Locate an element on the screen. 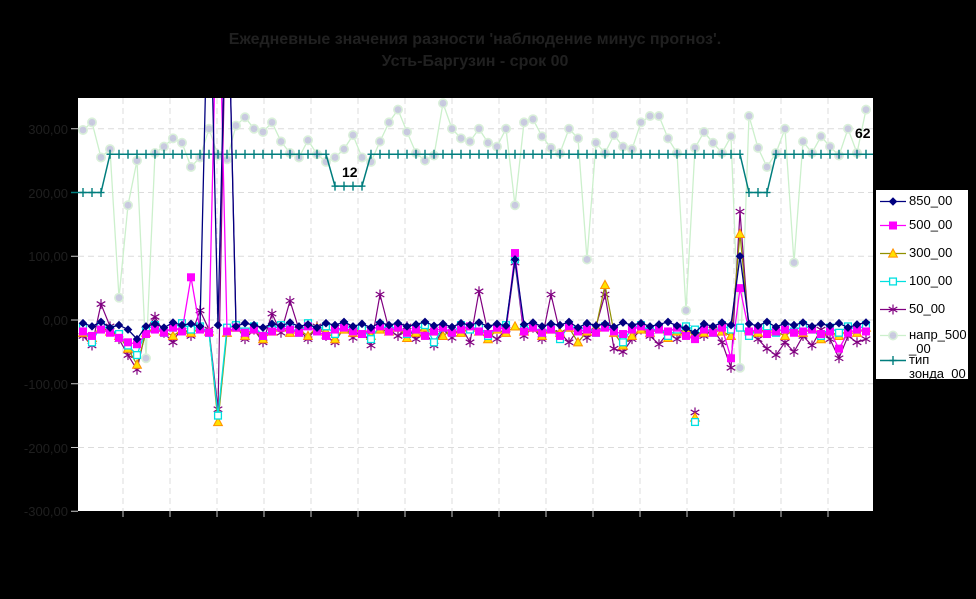 The image size is (976, 599). legend-label: 850_00 is located at coordinates (931, 200).